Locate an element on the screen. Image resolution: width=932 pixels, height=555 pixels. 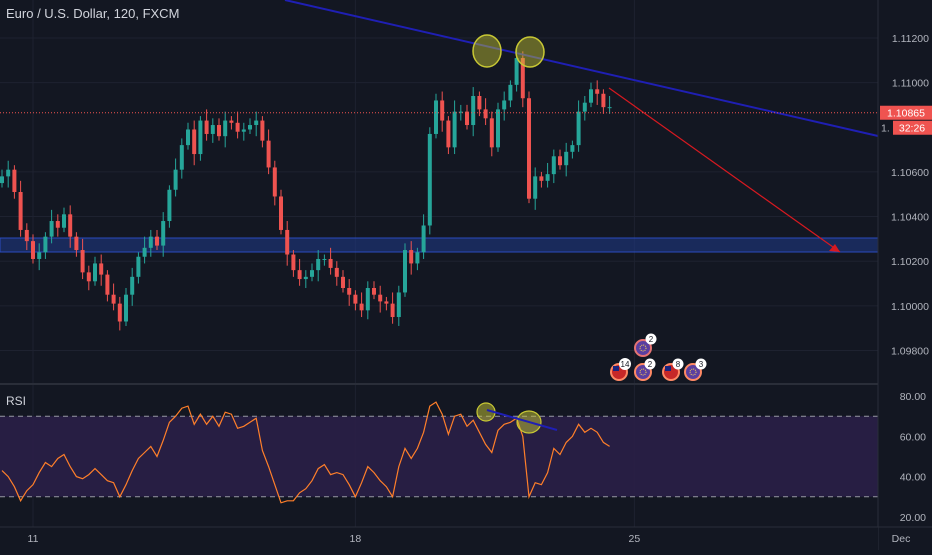
us-flag-icon: 14 is located at coordinates (620, 369).